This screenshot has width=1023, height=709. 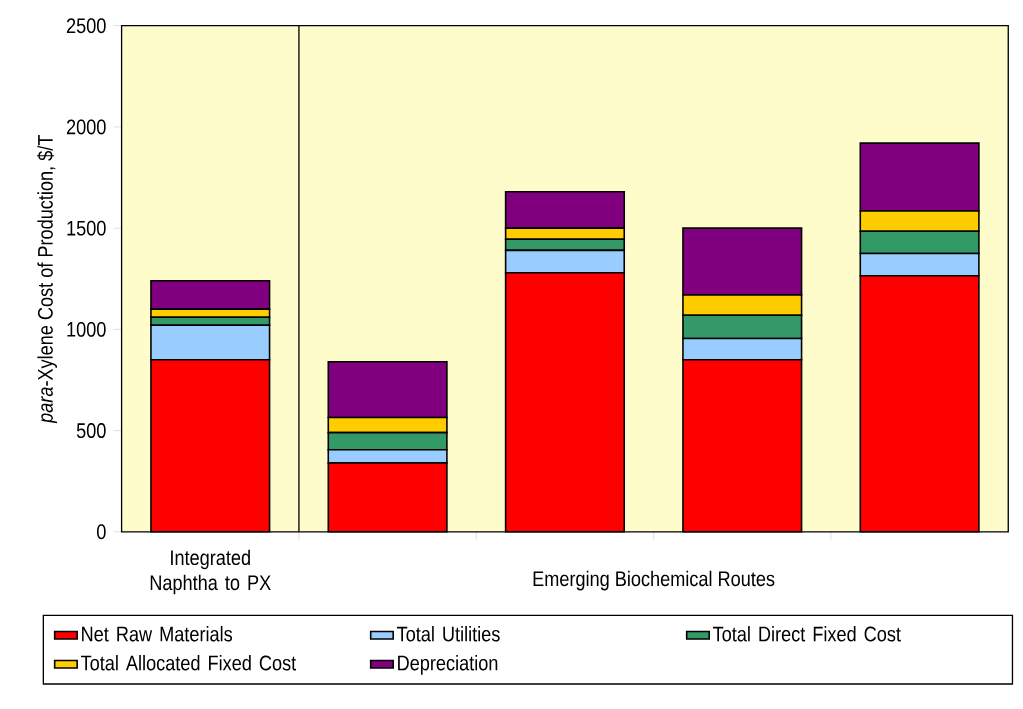 I want to click on y-tick-label: 1500, so click(x=86, y=228).